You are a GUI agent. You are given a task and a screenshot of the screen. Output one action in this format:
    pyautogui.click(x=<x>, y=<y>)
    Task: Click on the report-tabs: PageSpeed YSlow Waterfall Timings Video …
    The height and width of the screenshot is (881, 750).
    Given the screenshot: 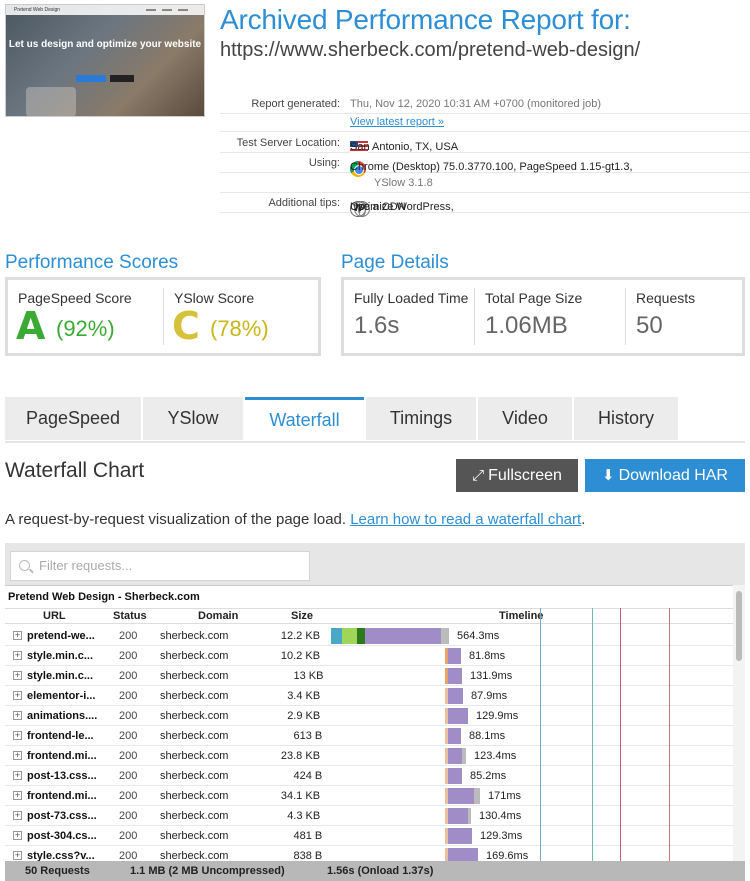 What is the action you would take?
    pyautogui.click(x=375, y=419)
    